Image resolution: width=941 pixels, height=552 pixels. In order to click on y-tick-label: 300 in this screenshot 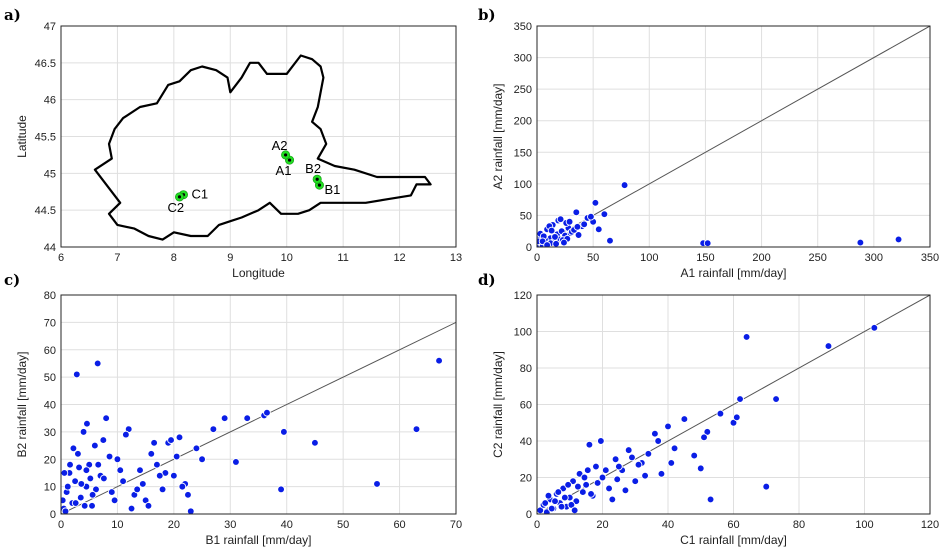, I will do `click(523, 59)`.